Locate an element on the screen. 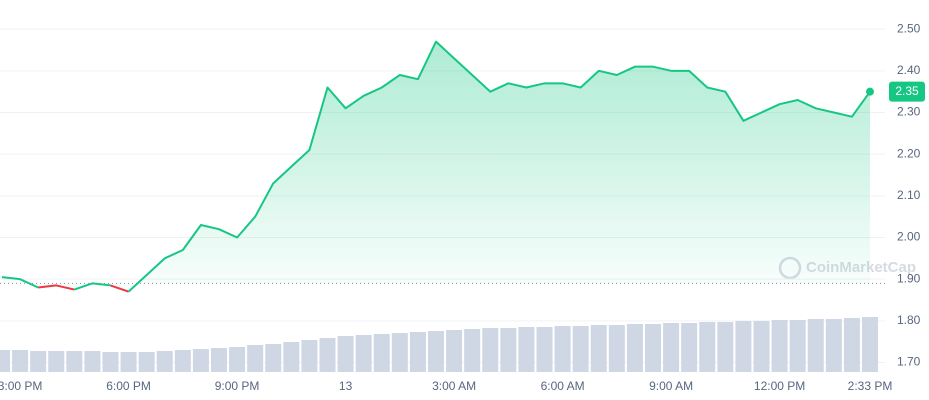 This screenshot has width=929, height=400. x-tick-label: 6:00 PM is located at coordinates (128, 386).